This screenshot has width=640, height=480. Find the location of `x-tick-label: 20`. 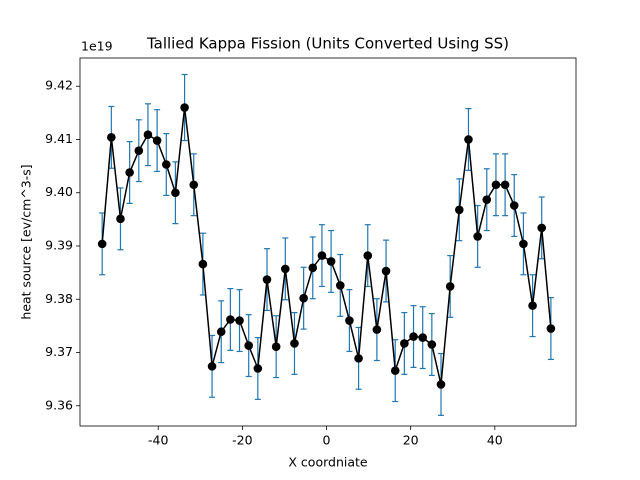

x-tick-label: 20 is located at coordinates (411, 440).